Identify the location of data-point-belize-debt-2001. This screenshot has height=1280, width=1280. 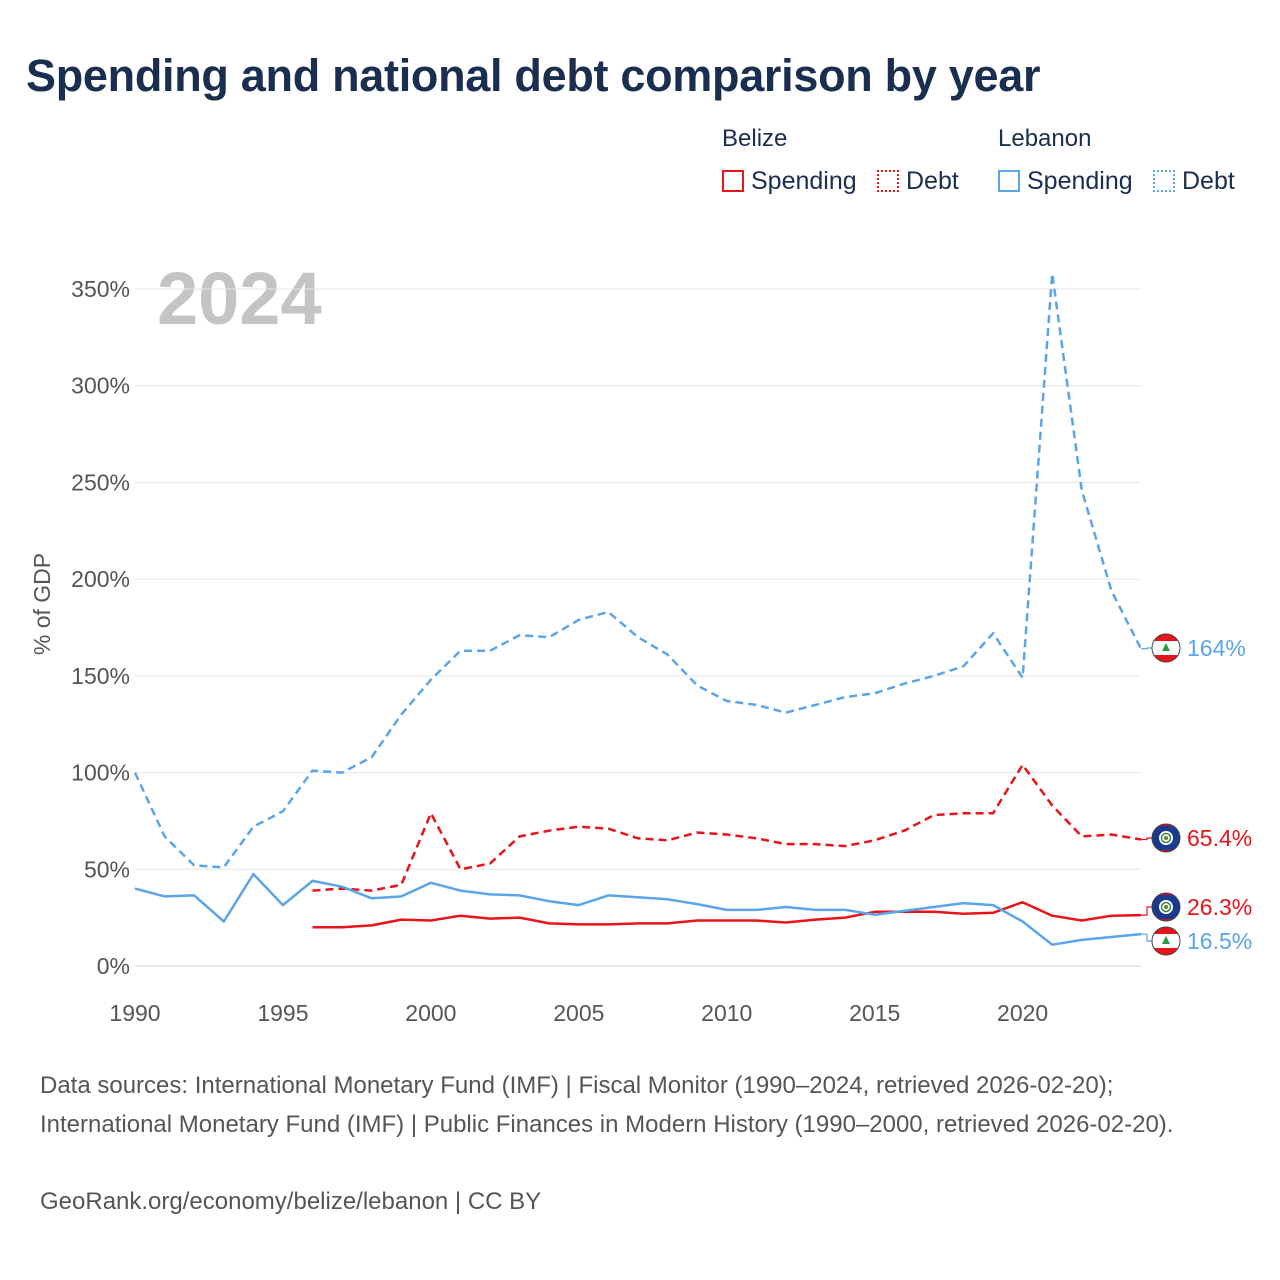
(460, 869).